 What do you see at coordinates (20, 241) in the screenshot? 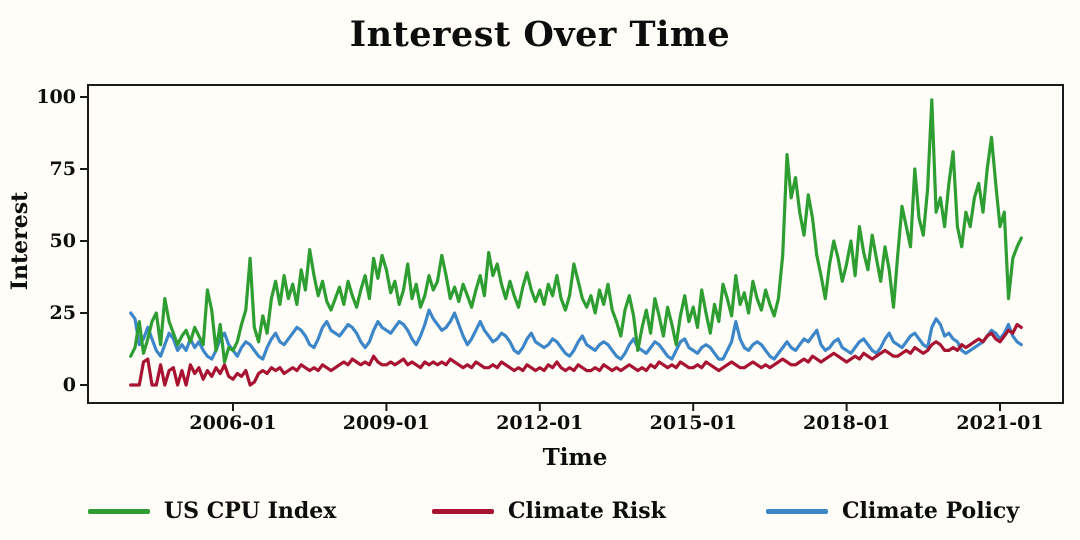
I see `y-axis-label: Interest` at bounding box center [20, 241].